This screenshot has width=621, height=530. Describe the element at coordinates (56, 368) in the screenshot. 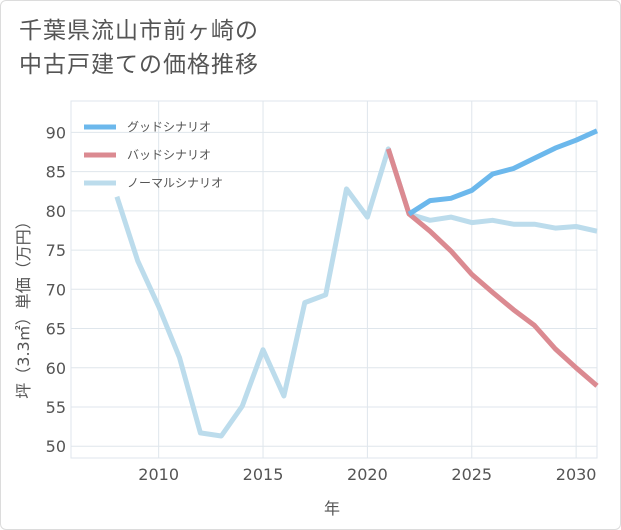

I see `y-tick-label: 60` at that location.